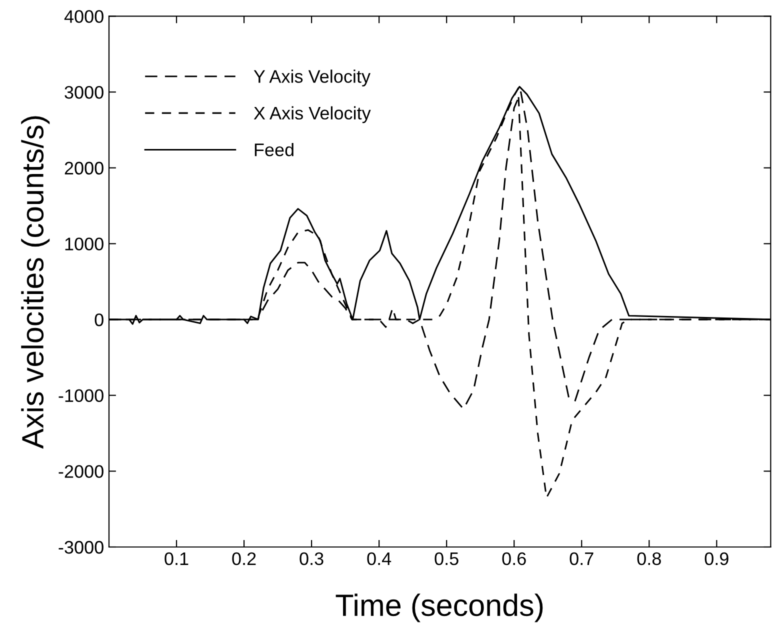 Image resolution: width=773 pixels, height=623 pixels. Describe the element at coordinates (176, 559) in the screenshot. I see `x-tick-label: 0.1` at that location.